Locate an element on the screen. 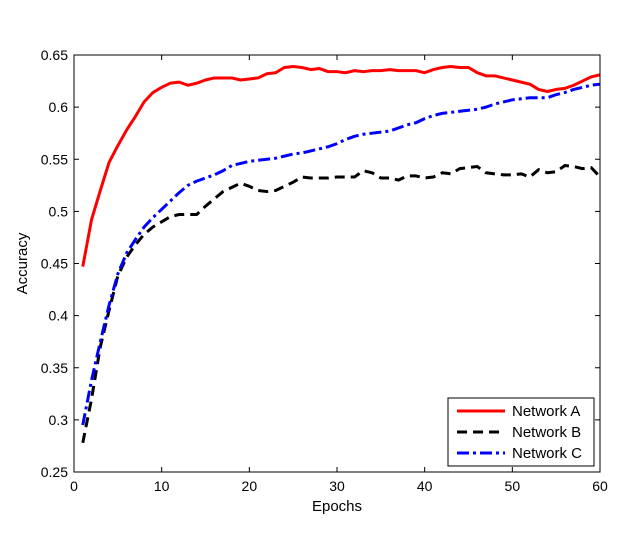 Image resolution: width=638 pixels, height=544 pixels. legend: Network A Network B Network C is located at coordinates (521, 432).